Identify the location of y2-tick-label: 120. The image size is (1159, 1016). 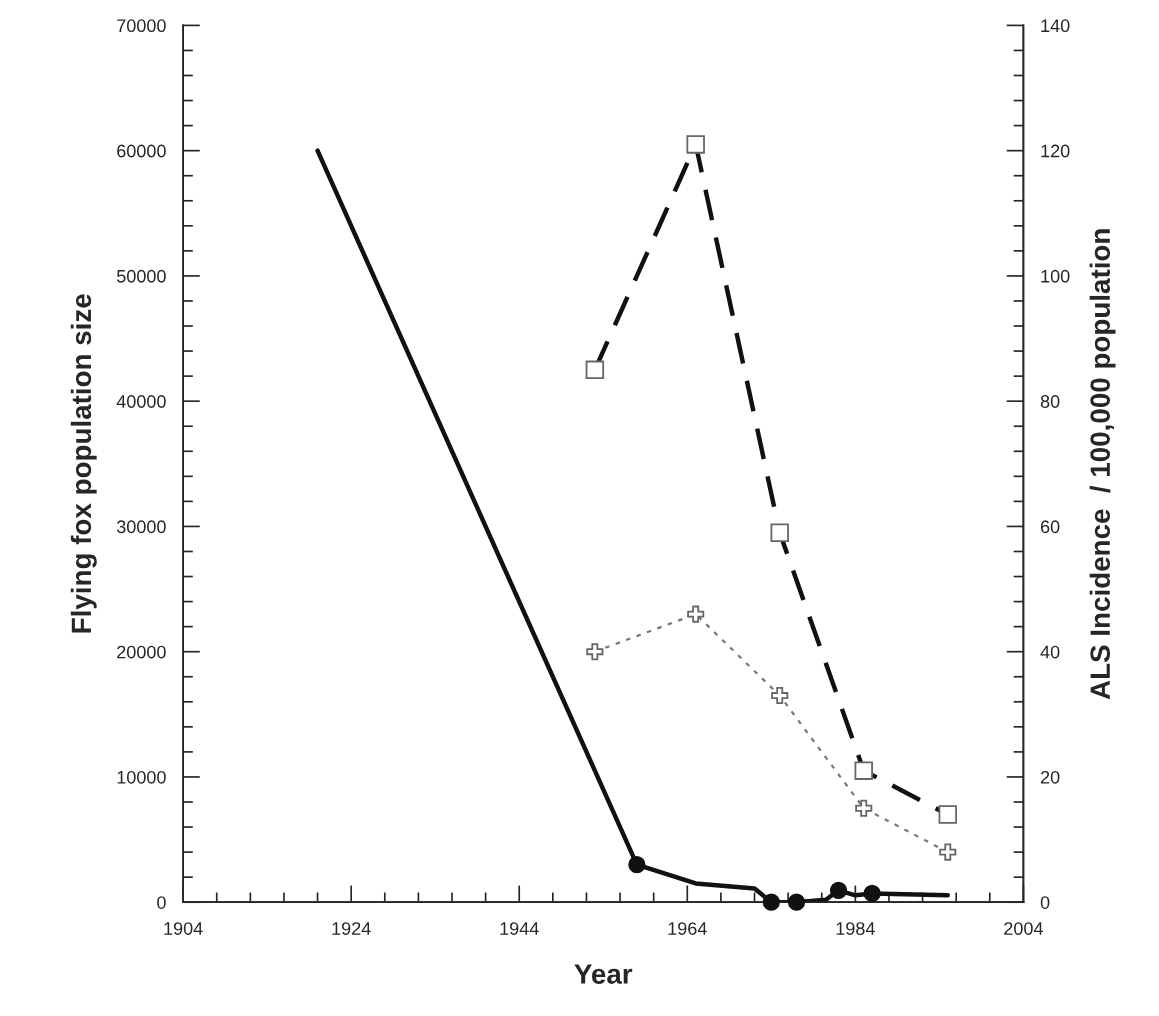
(1055, 151).